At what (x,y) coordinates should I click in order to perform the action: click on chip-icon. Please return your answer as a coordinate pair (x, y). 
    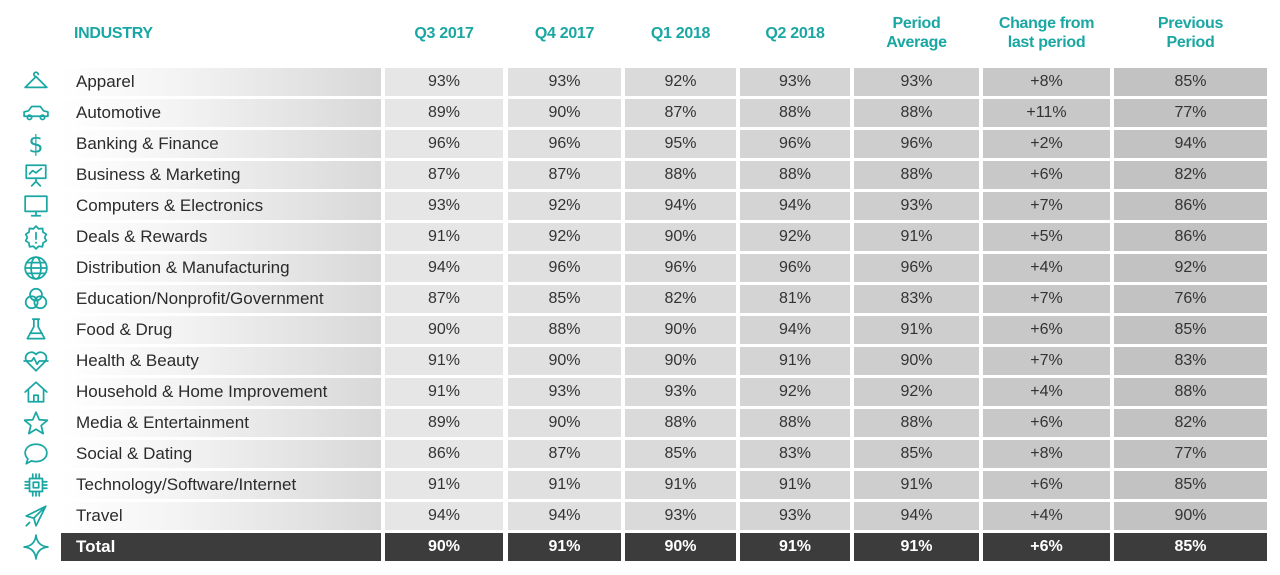
    Looking at the image, I should click on (36, 485).